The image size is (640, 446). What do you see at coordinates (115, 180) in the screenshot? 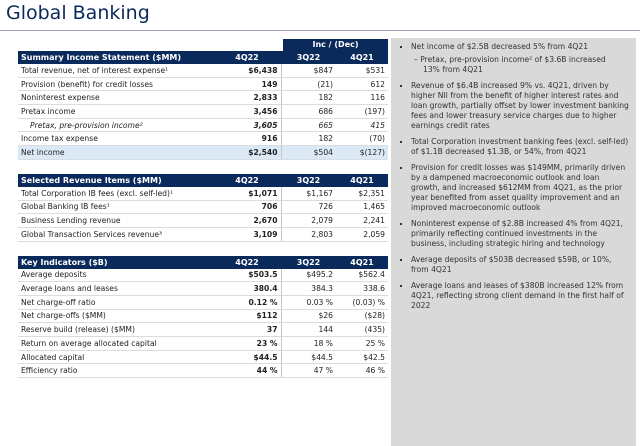
I see `table-title: Selected Revenue Items ($MM)` at bounding box center [115, 180].